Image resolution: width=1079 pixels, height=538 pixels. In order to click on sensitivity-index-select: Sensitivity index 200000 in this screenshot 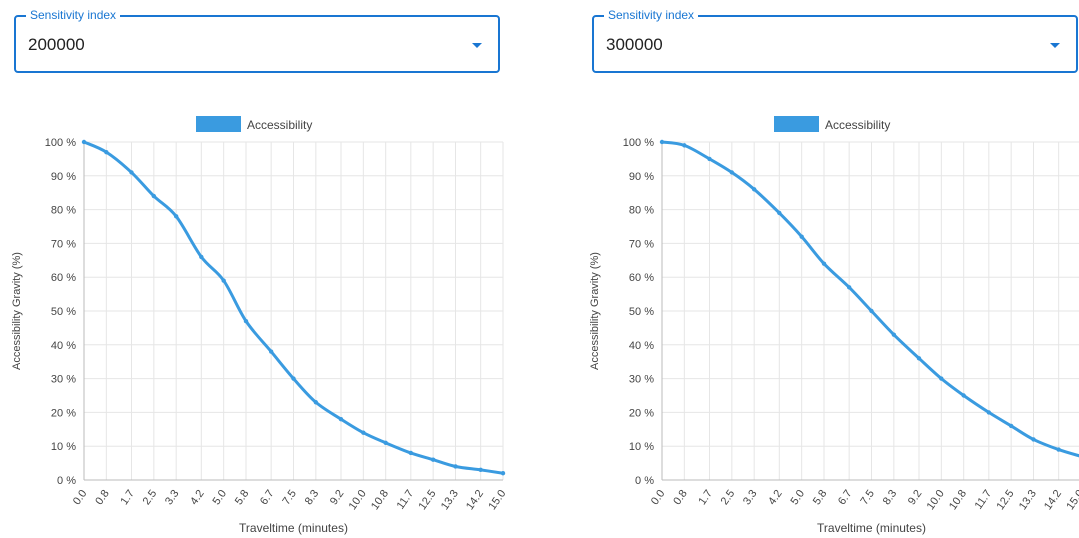, I will do `click(257, 40)`.